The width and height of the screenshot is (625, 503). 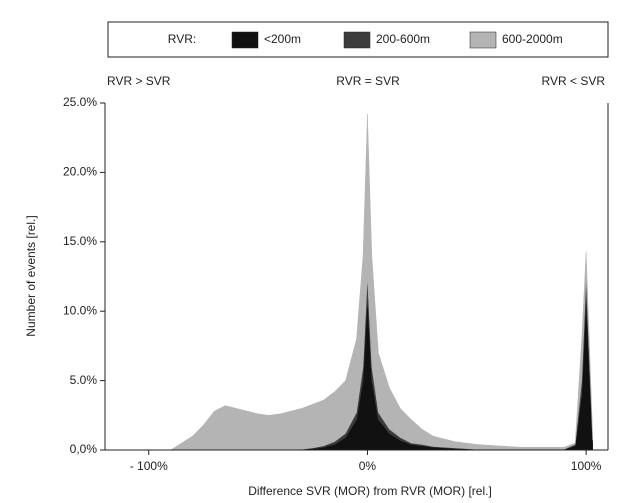 I want to click on legend-label: 200-600m, so click(x=403, y=39).